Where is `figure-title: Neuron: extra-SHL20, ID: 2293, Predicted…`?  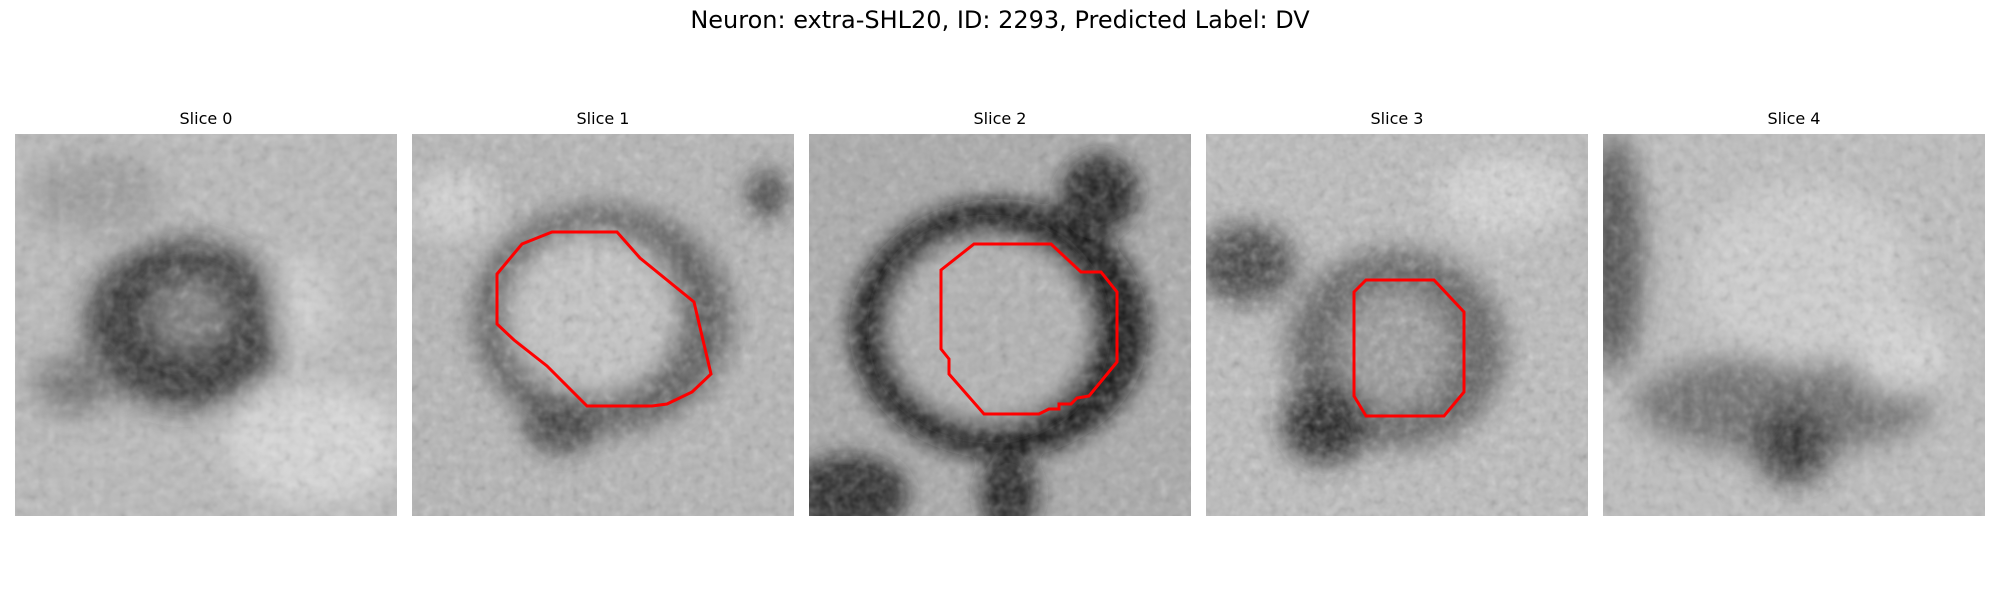 figure-title: Neuron: extra-SHL20, ID: 2293, Predicted… is located at coordinates (1000, 20).